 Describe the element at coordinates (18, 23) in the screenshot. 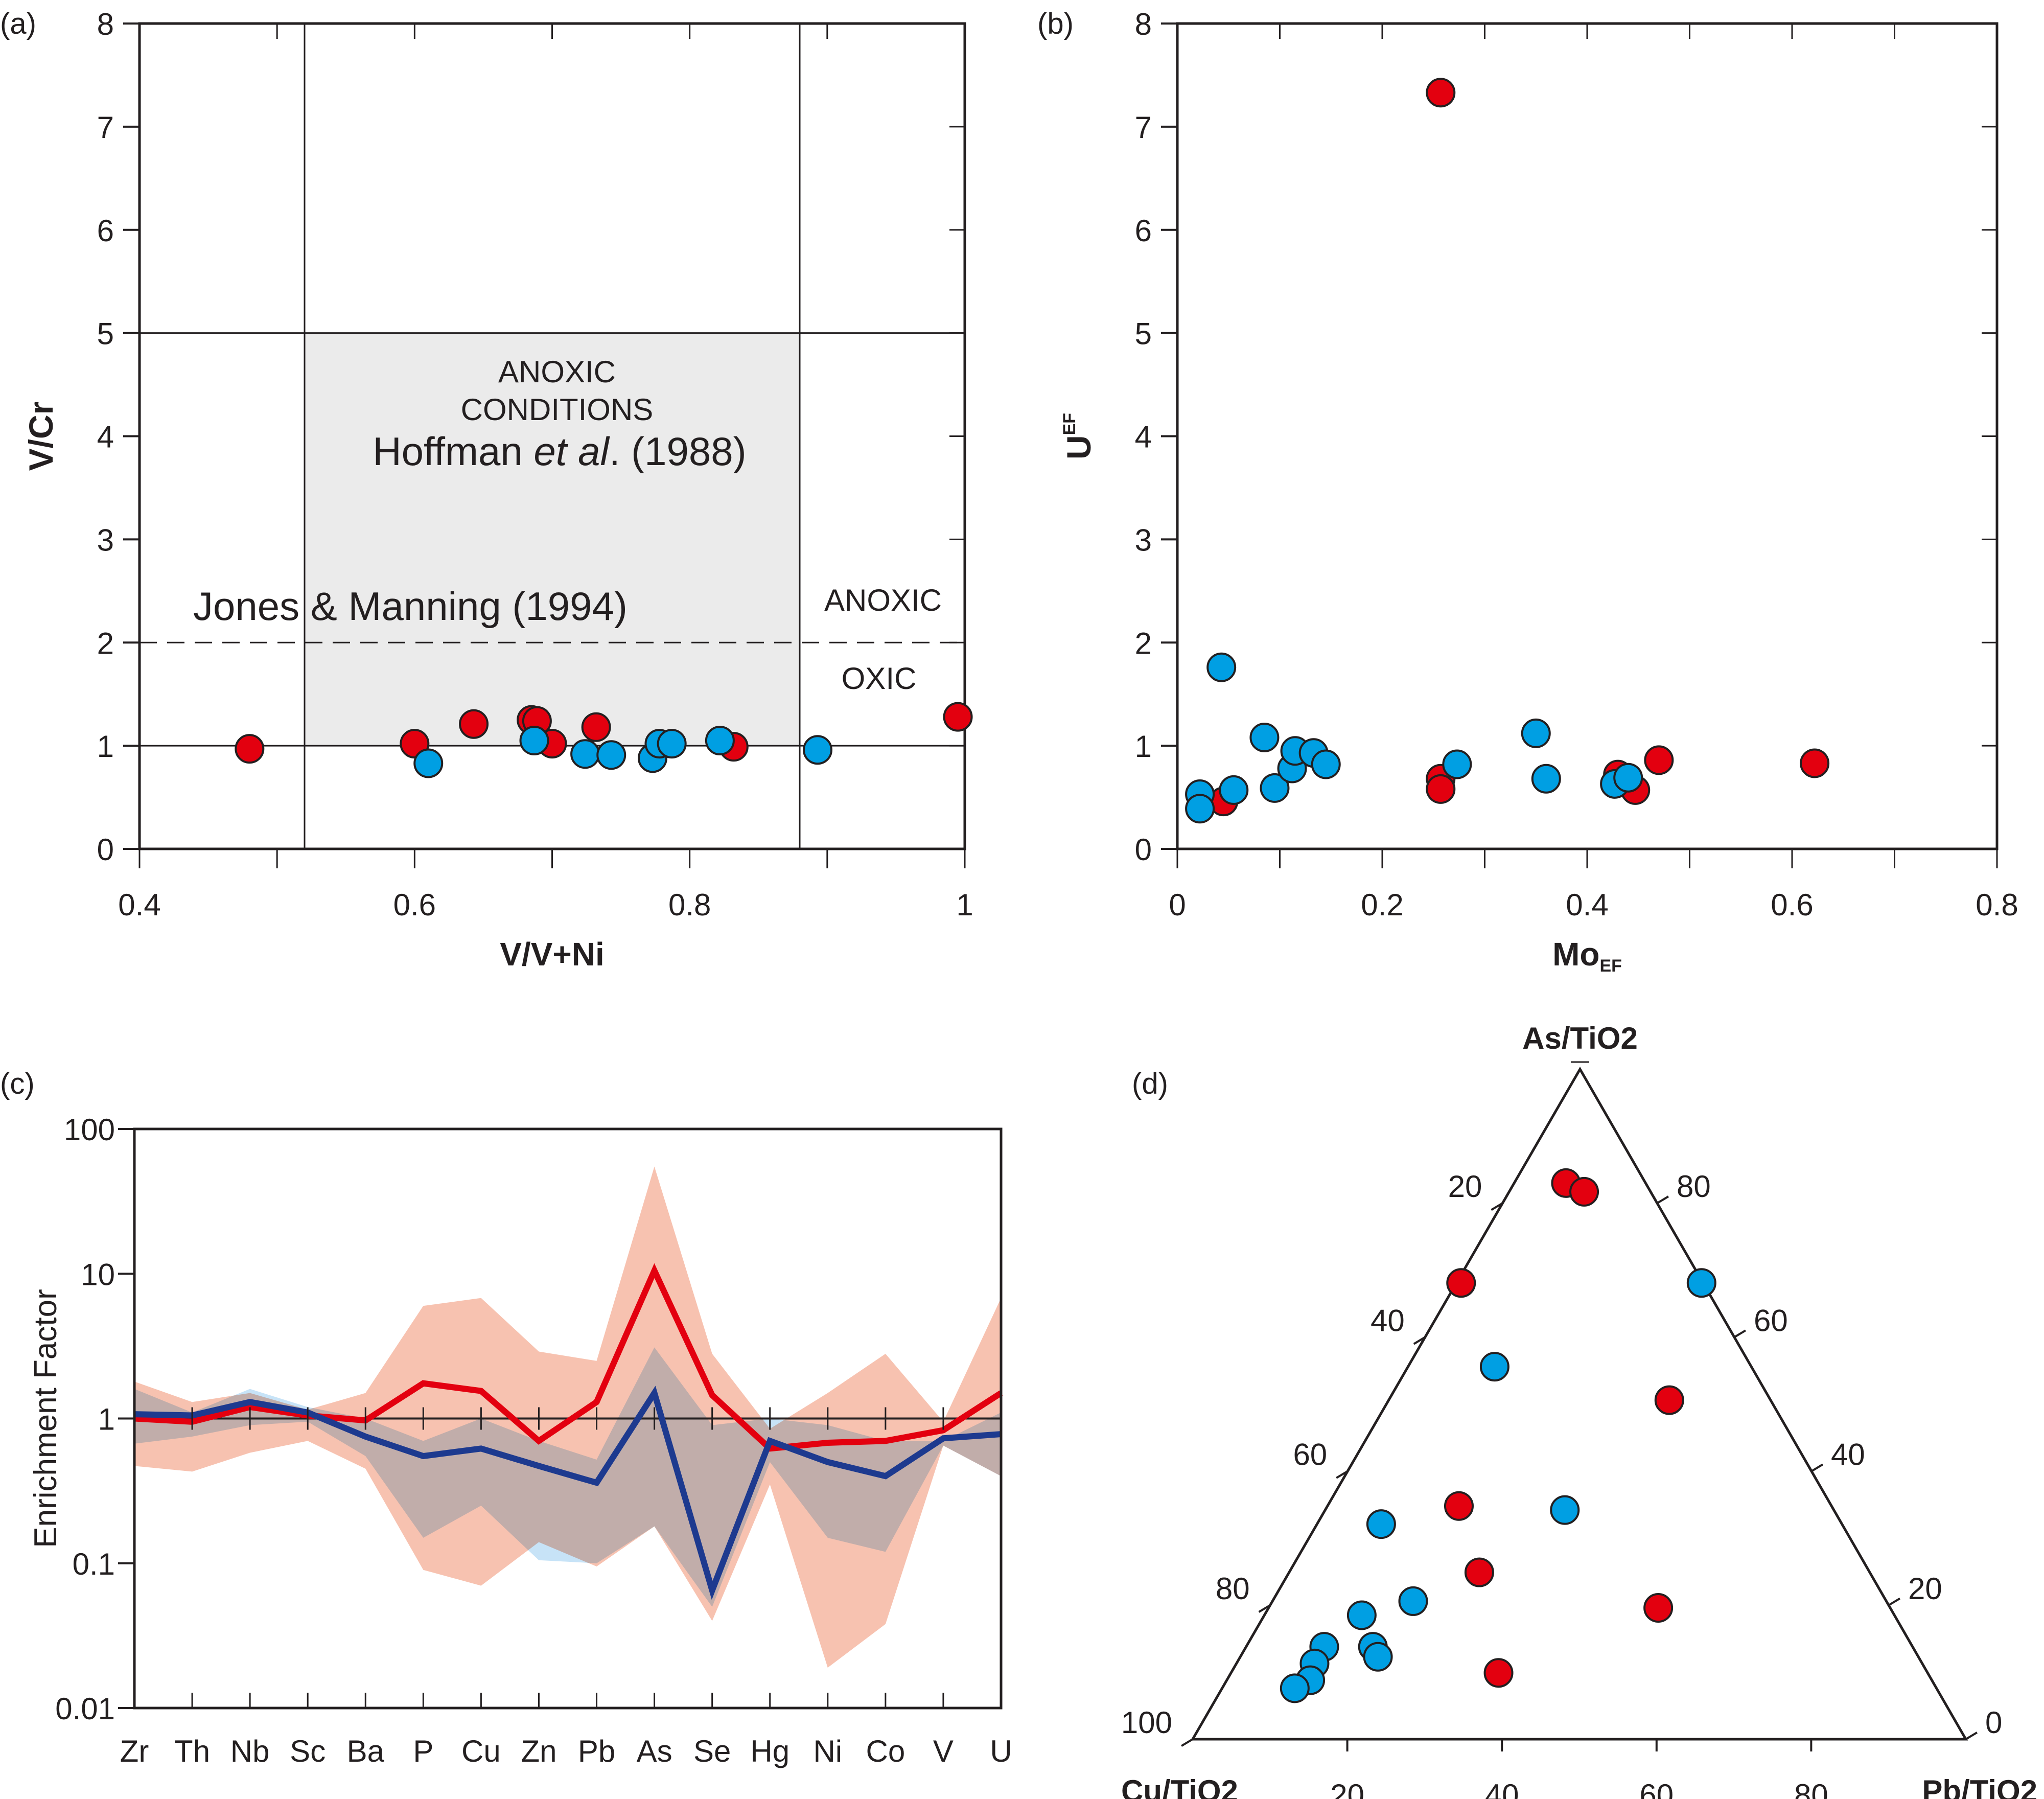

I see `panel-label-a: (a)` at that location.